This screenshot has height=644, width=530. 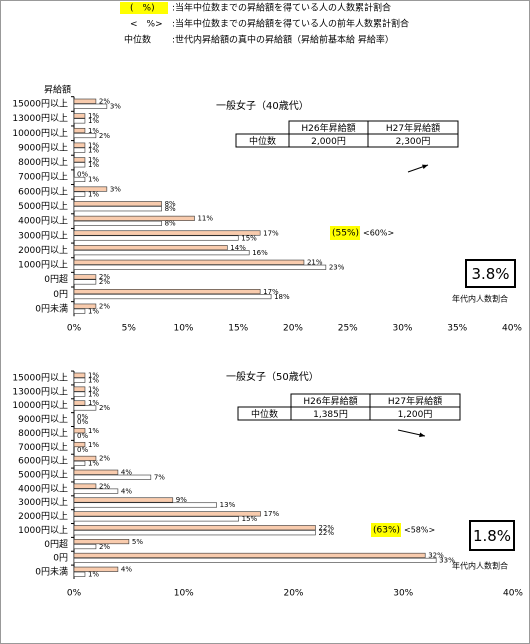 I want to click on table-value: 1,200円, so click(x=415, y=414).